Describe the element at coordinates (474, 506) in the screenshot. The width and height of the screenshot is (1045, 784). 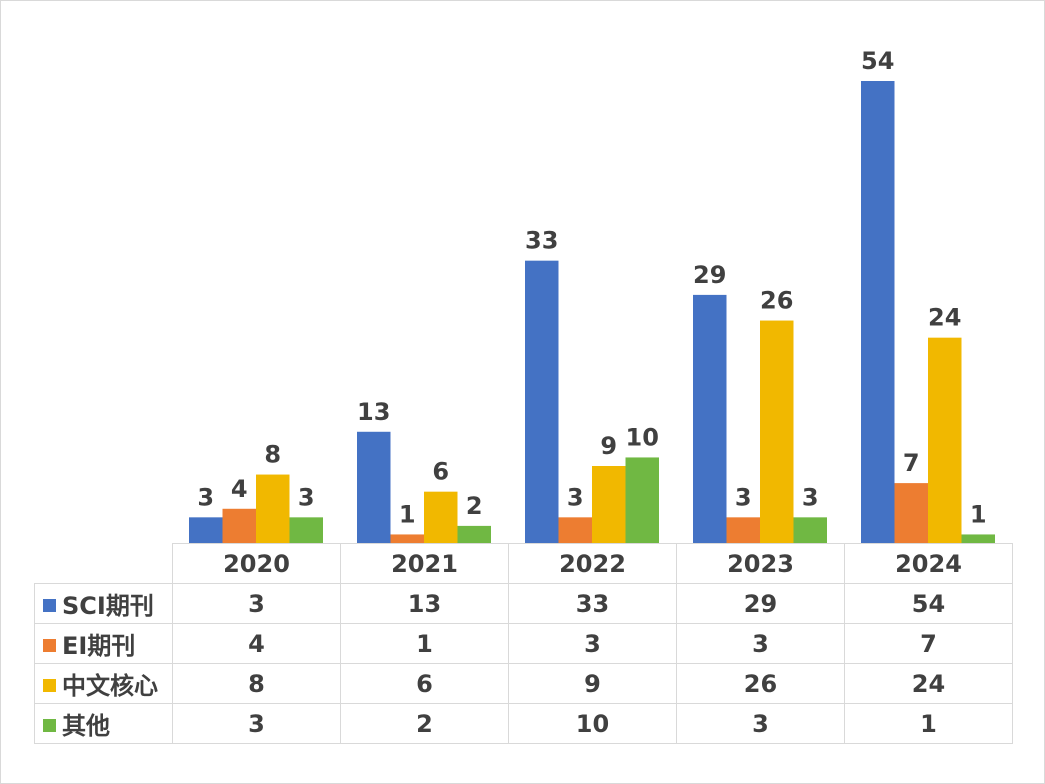
I see `data-label-2021-series-3: 2` at that location.